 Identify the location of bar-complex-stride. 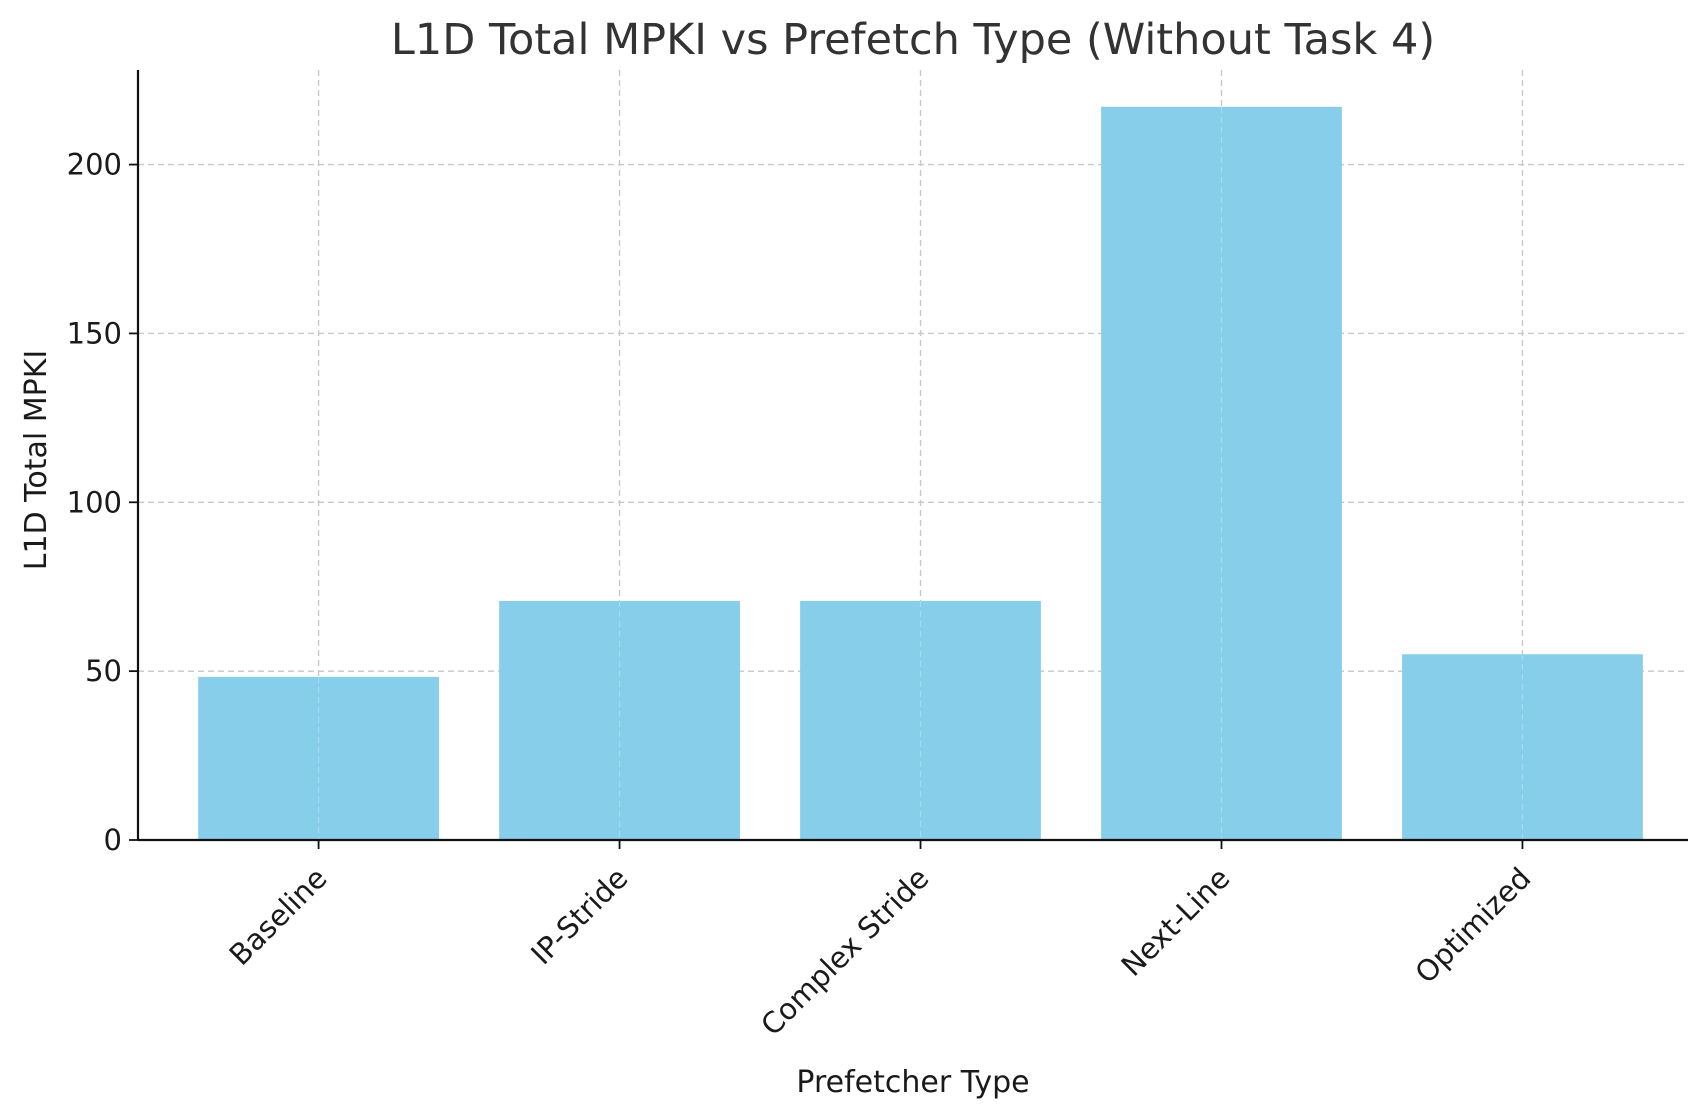
(920, 720).